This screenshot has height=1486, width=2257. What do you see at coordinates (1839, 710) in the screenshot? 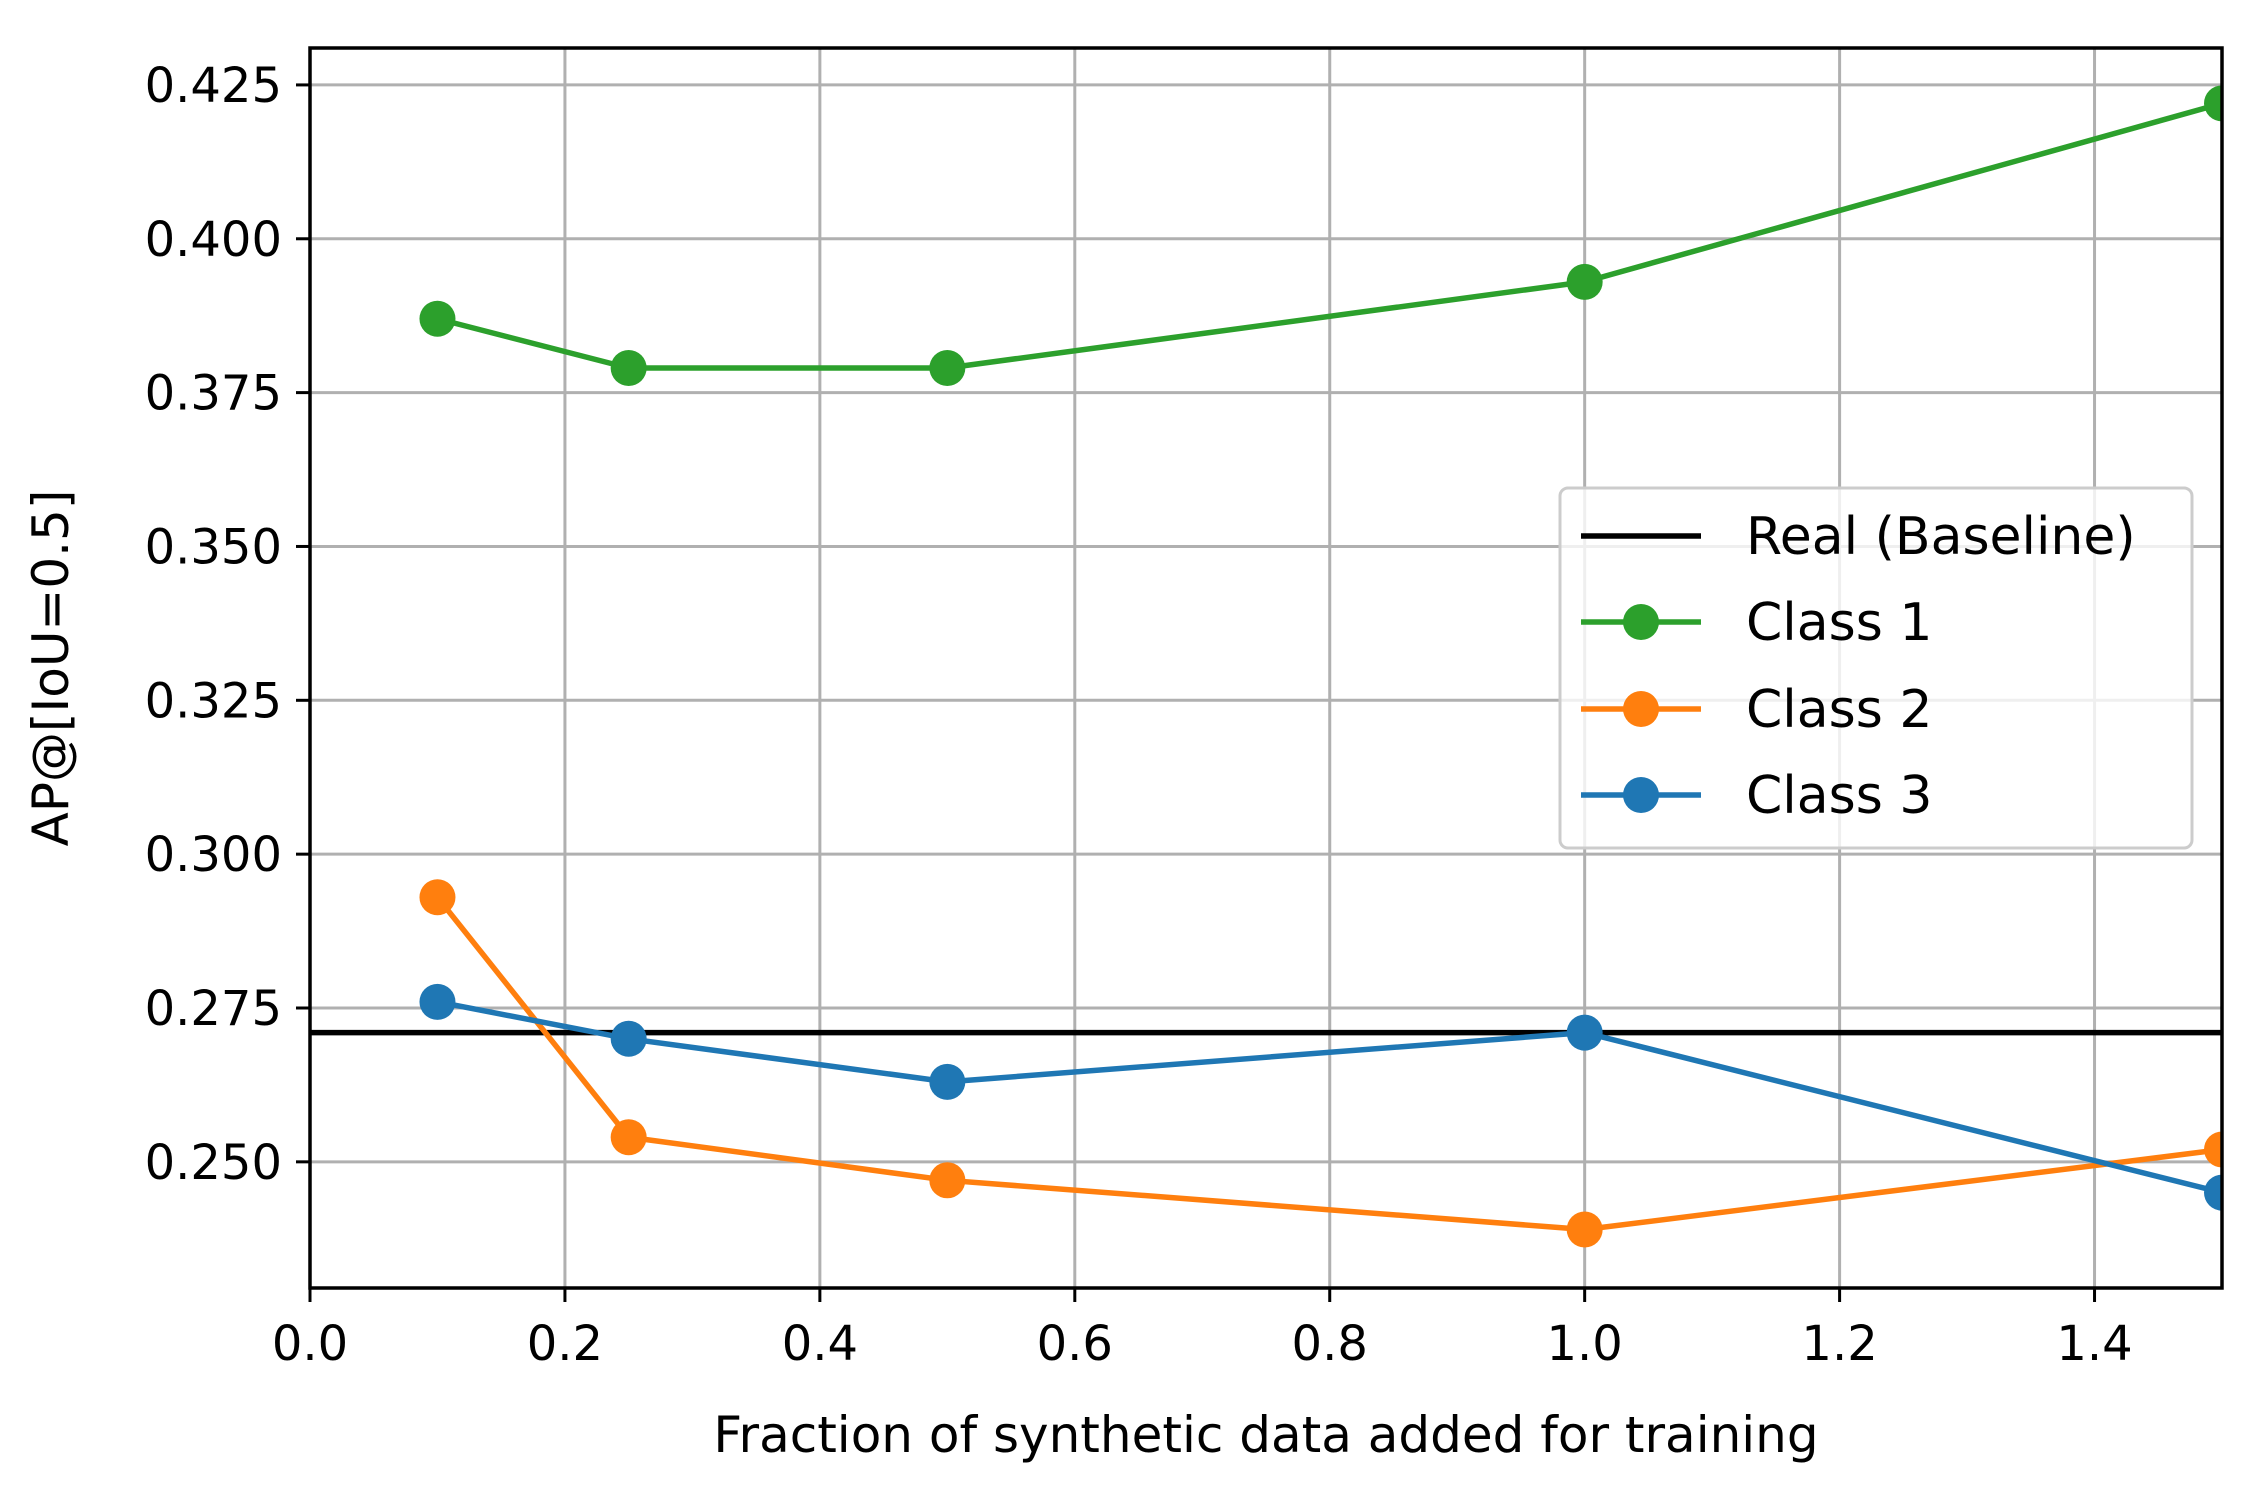
I see `legend-label-class-2: Class 2` at bounding box center [1839, 710].